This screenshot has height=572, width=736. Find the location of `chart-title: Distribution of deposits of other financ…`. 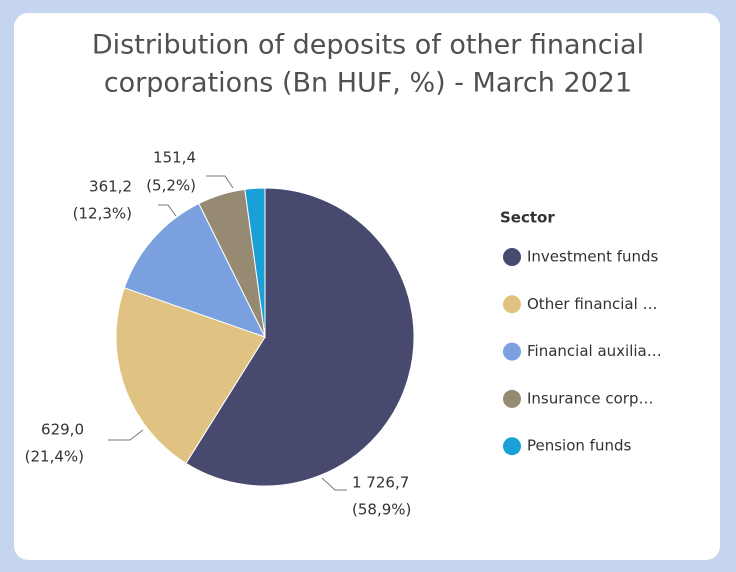

chart-title: Distribution of deposits of other financ… is located at coordinates (368, 45).